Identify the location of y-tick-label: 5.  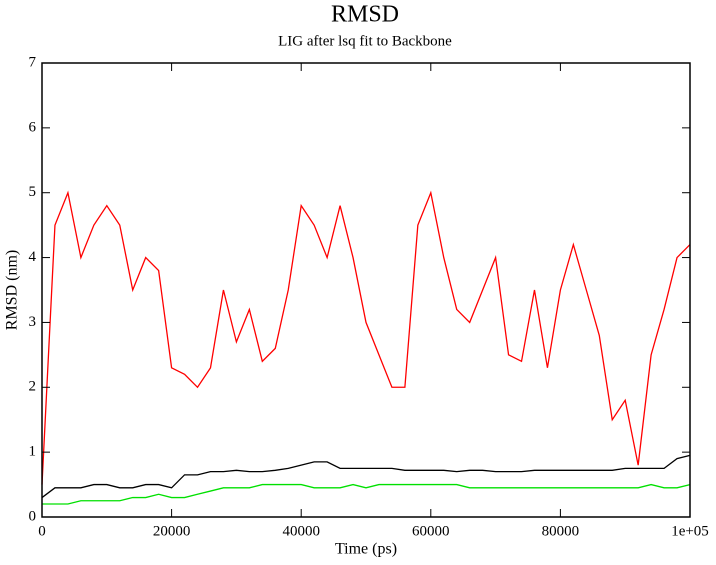
(33, 192).